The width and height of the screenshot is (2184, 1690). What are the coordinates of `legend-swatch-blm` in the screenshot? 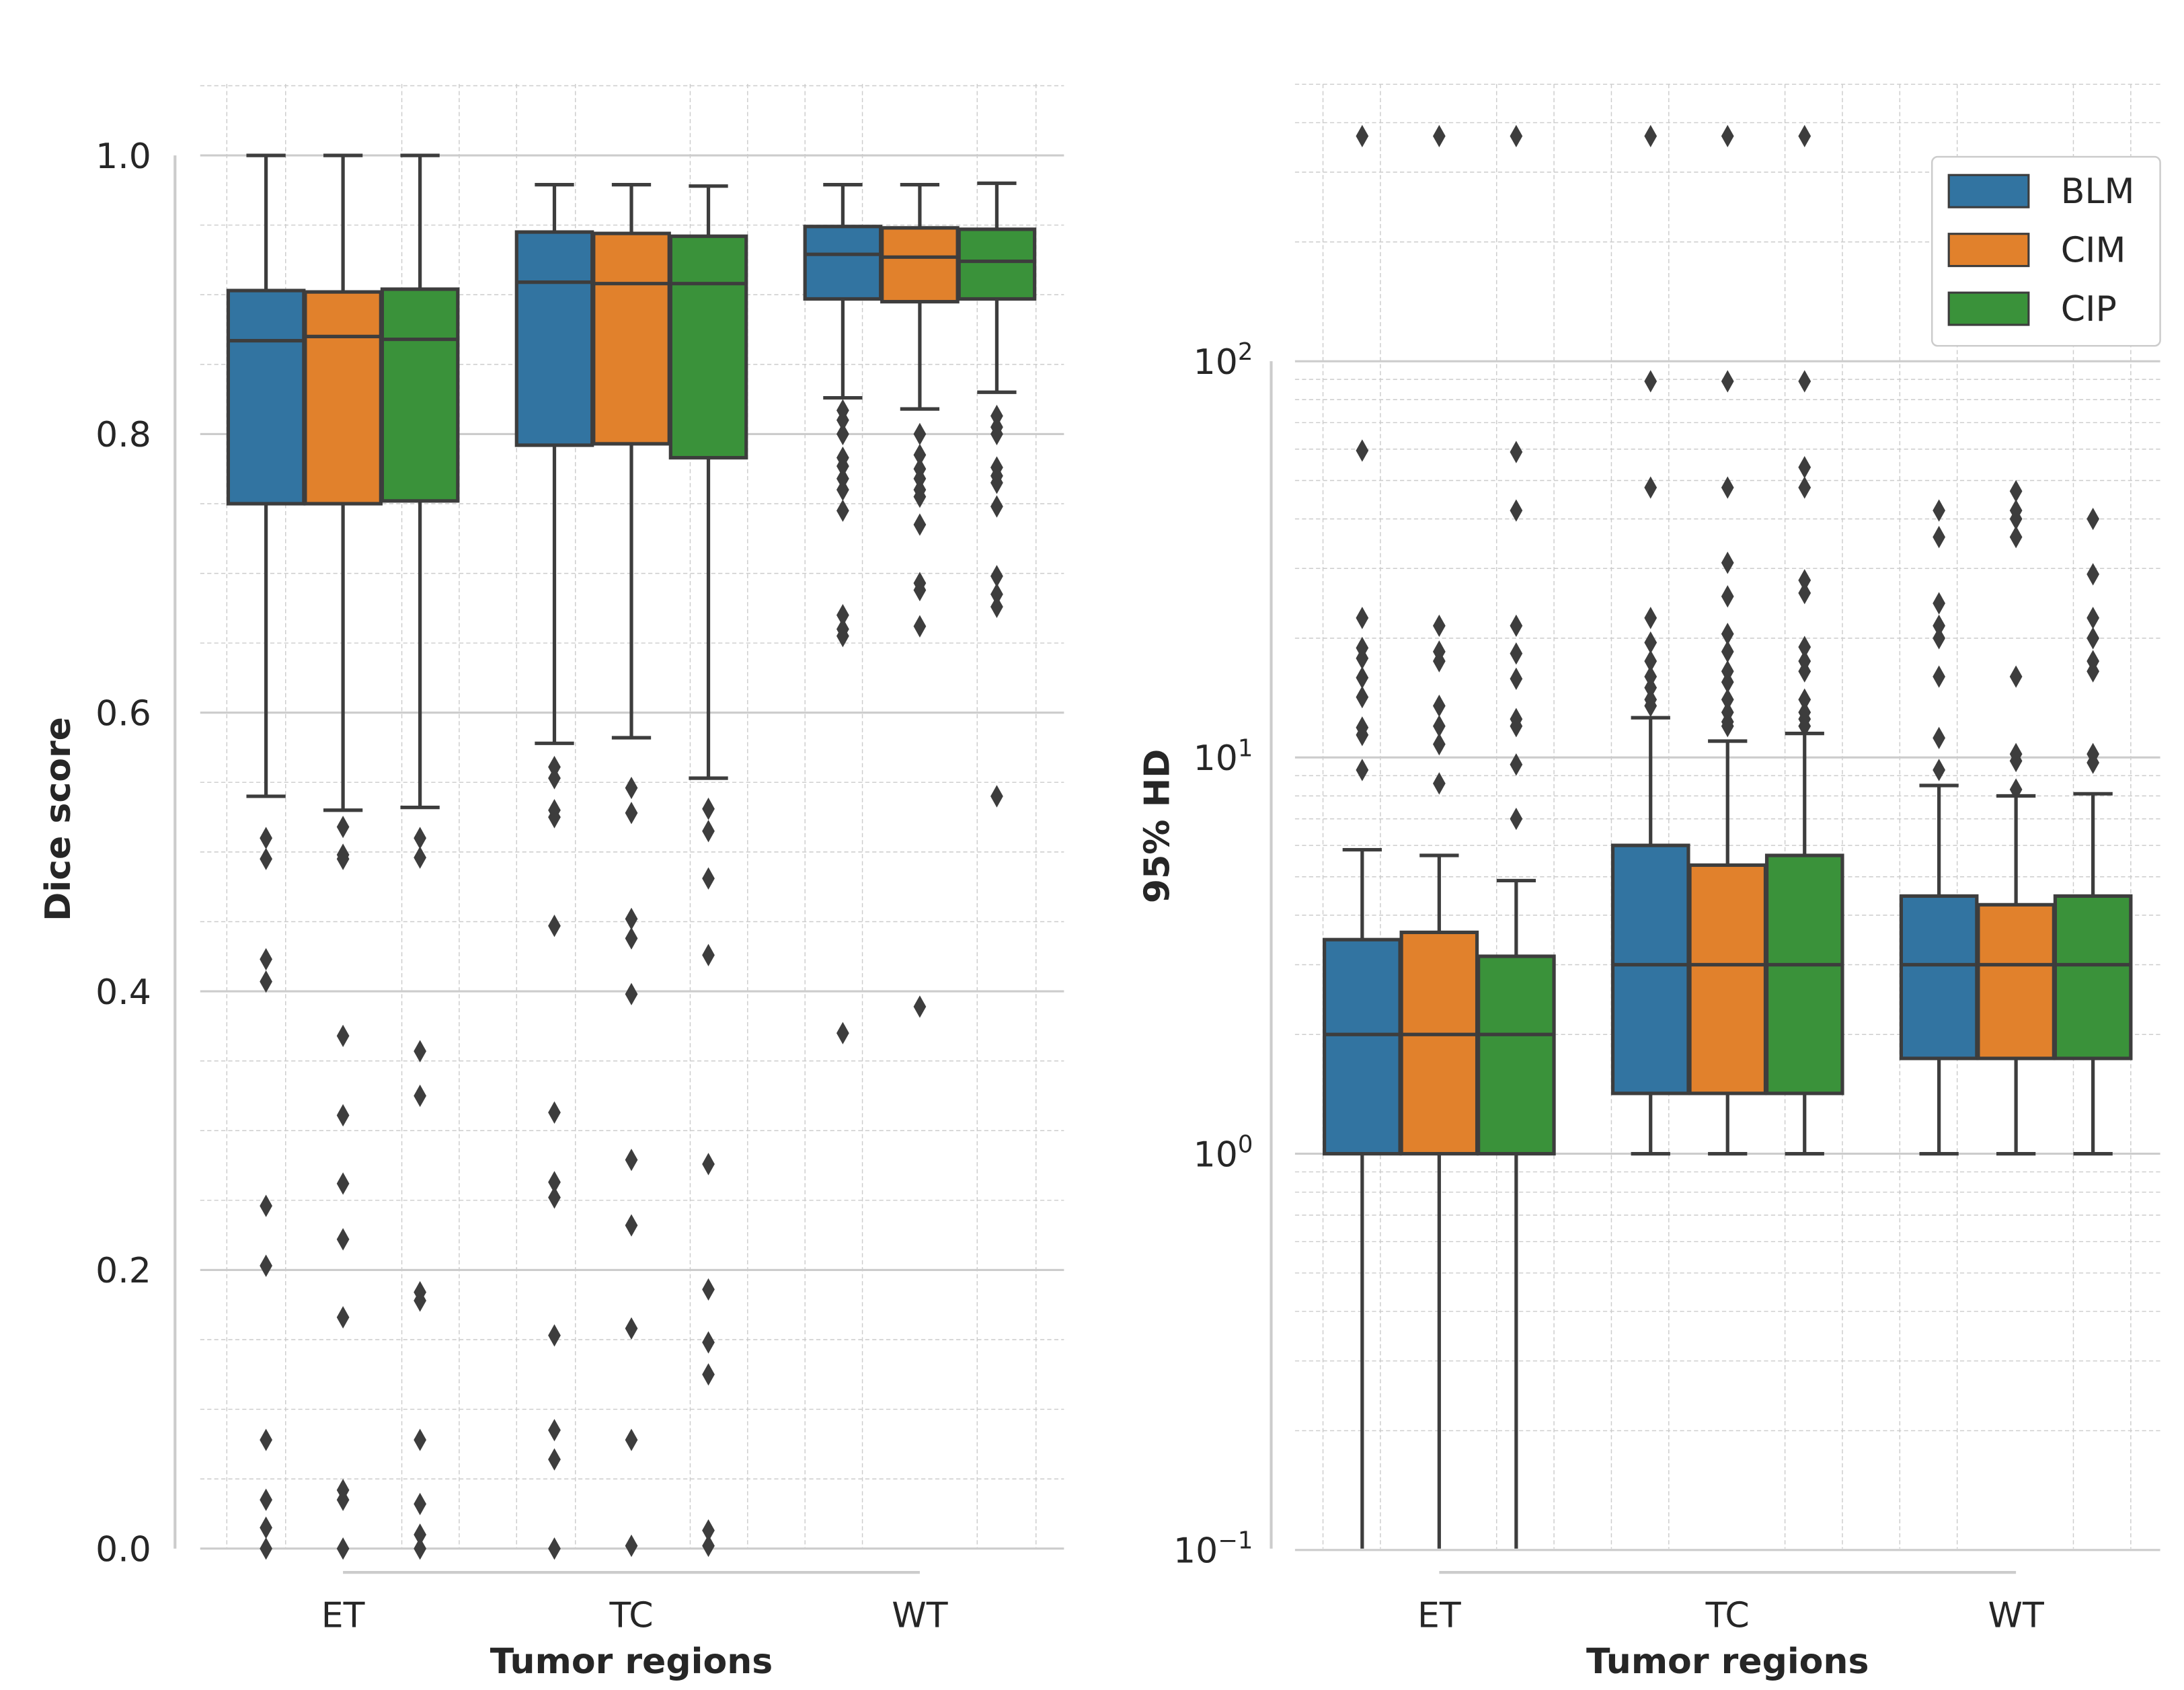 It's located at (1988, 191).